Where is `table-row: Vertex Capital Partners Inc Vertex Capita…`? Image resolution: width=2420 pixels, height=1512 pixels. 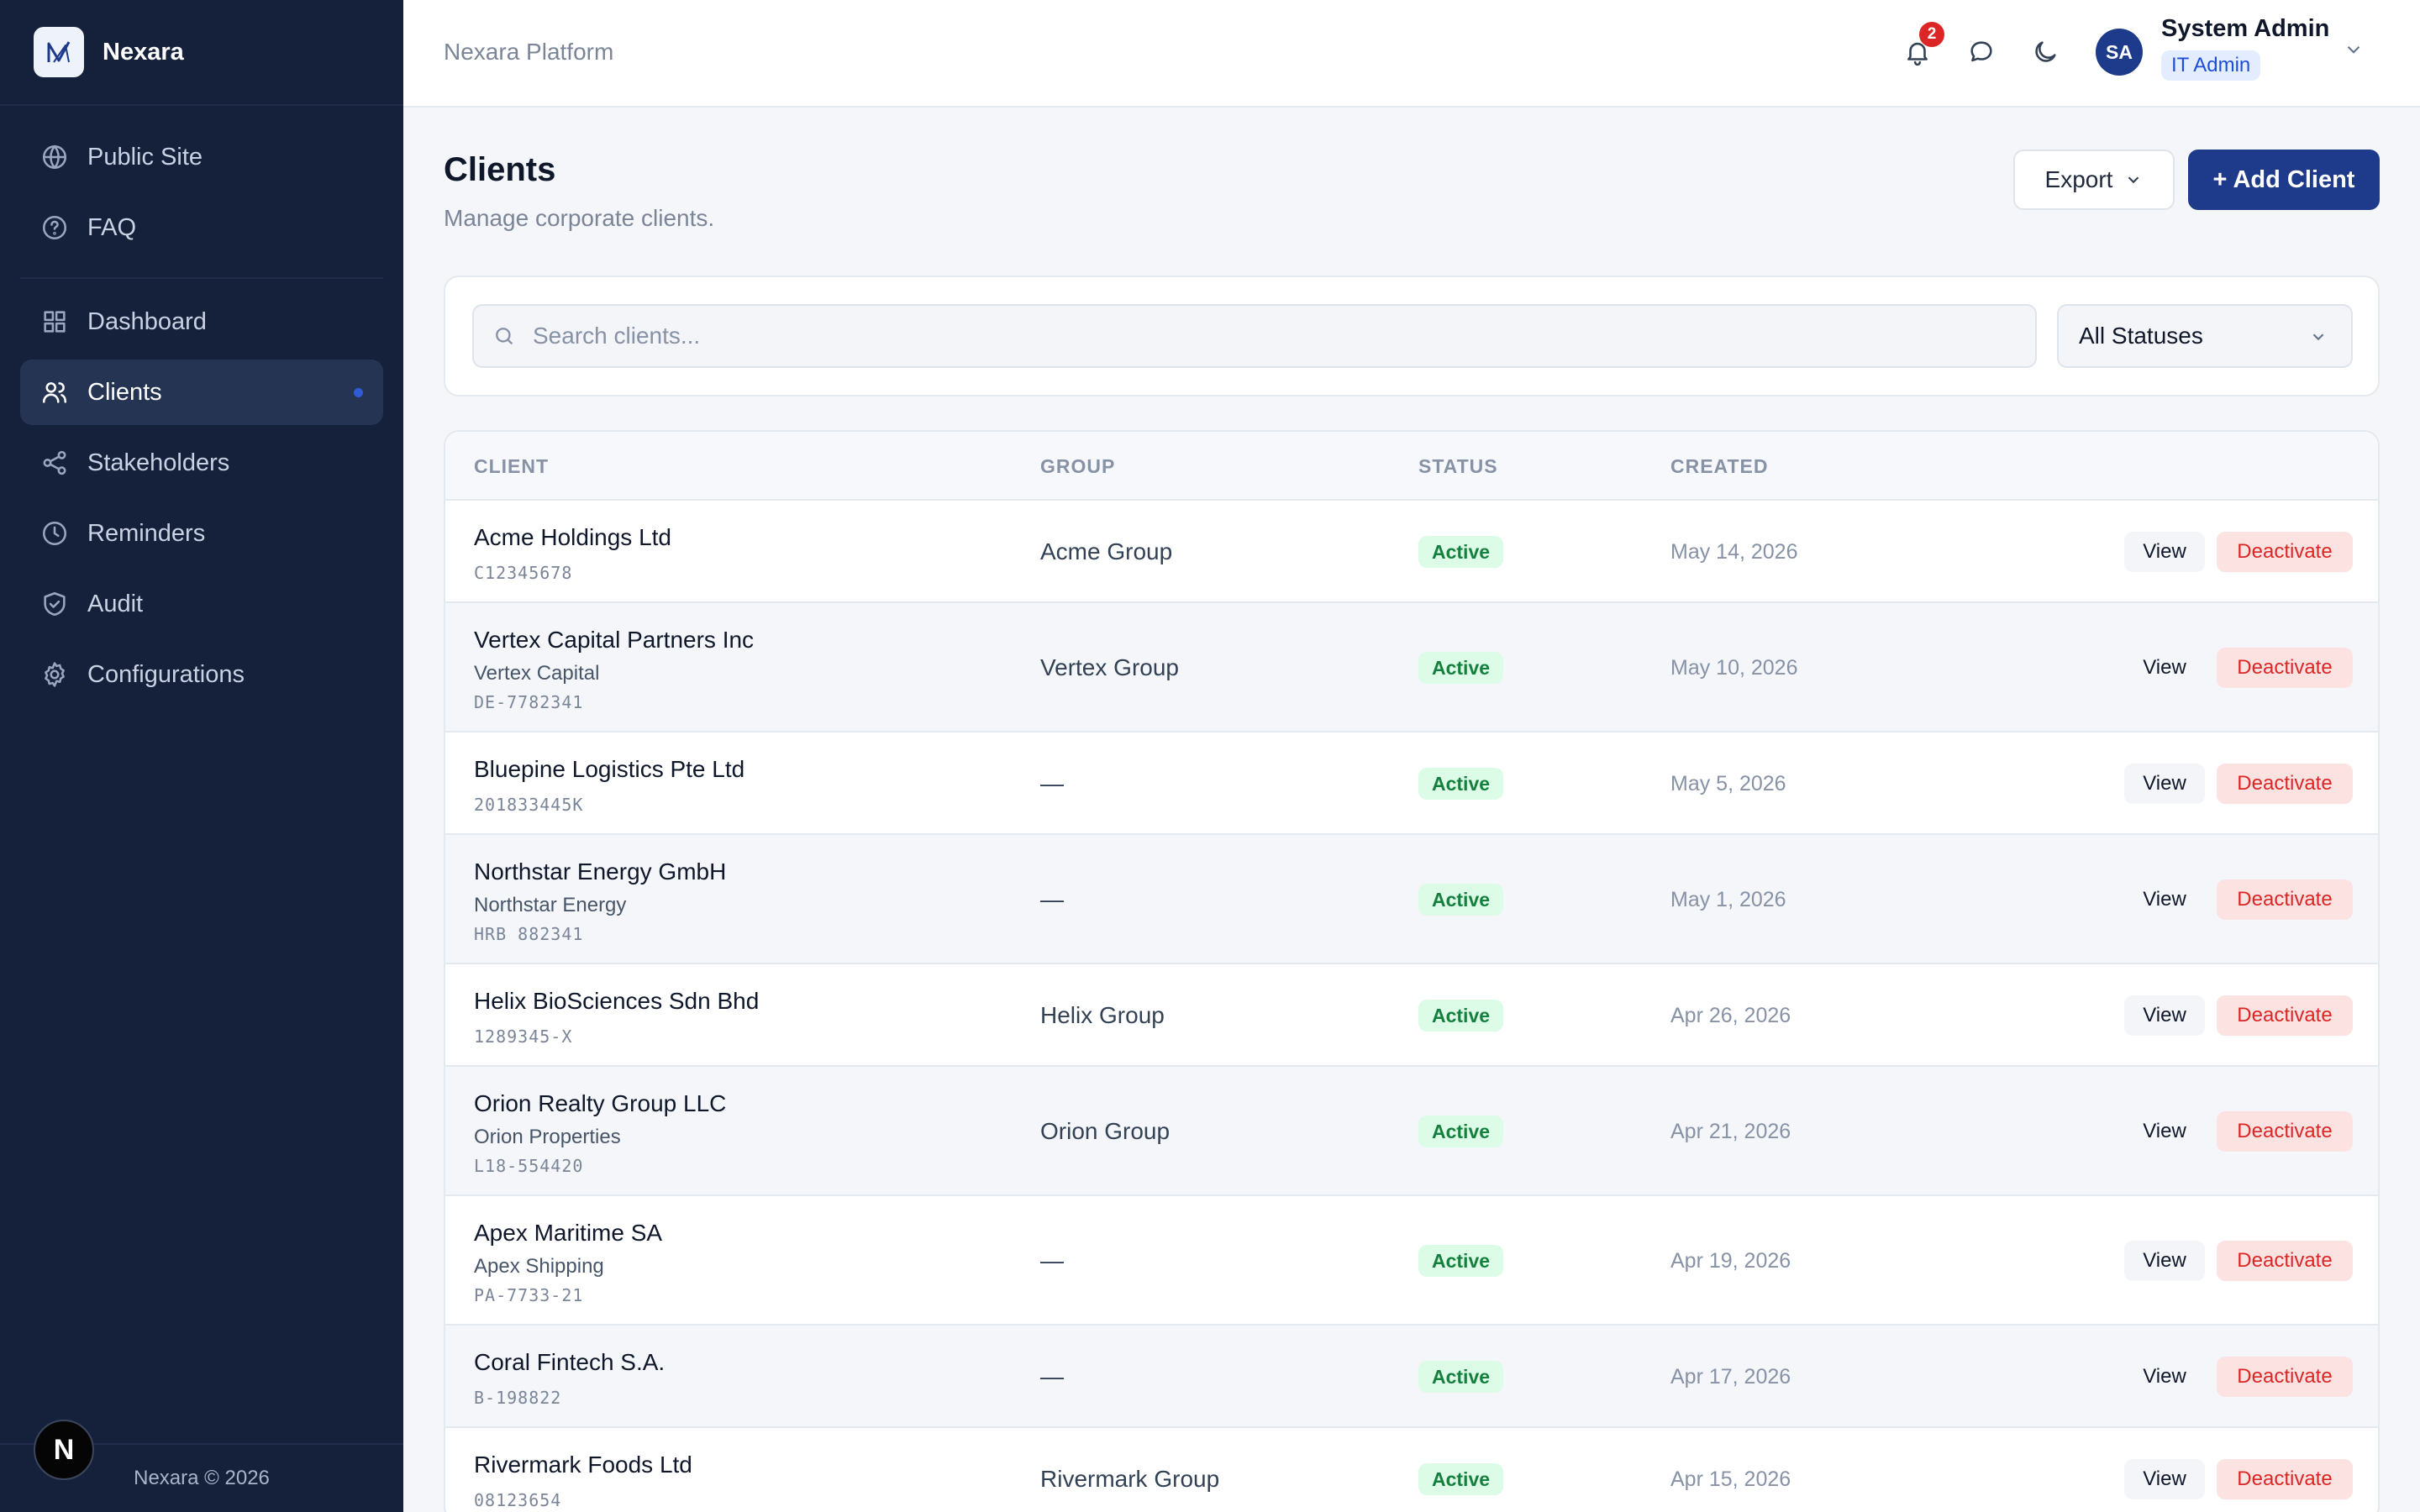 table-row: Vertex Capital Partners Inc Vertex Capita… is located at coordinates (1411, 667).